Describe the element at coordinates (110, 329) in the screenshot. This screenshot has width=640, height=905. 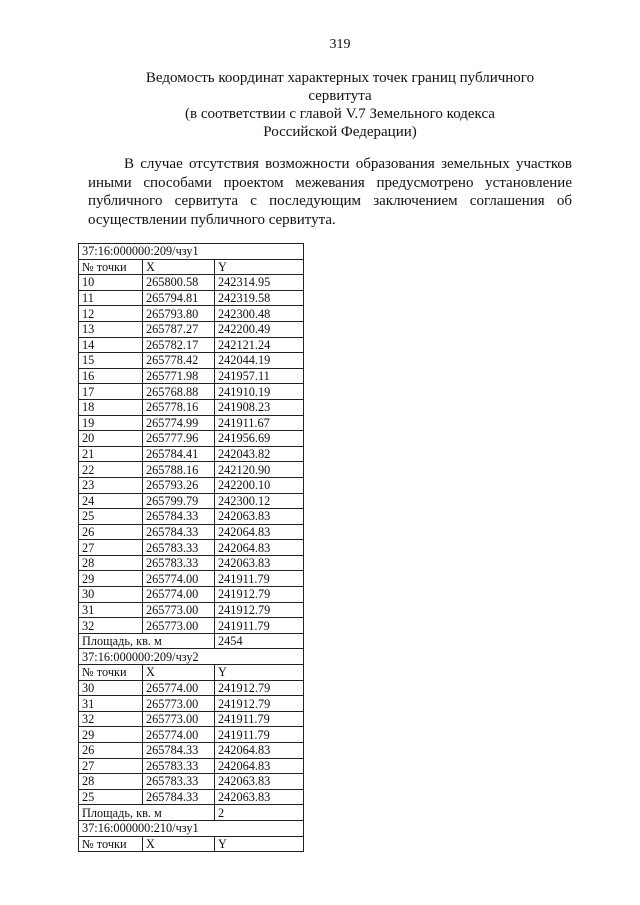
I see `cell-point: 13` at that location.